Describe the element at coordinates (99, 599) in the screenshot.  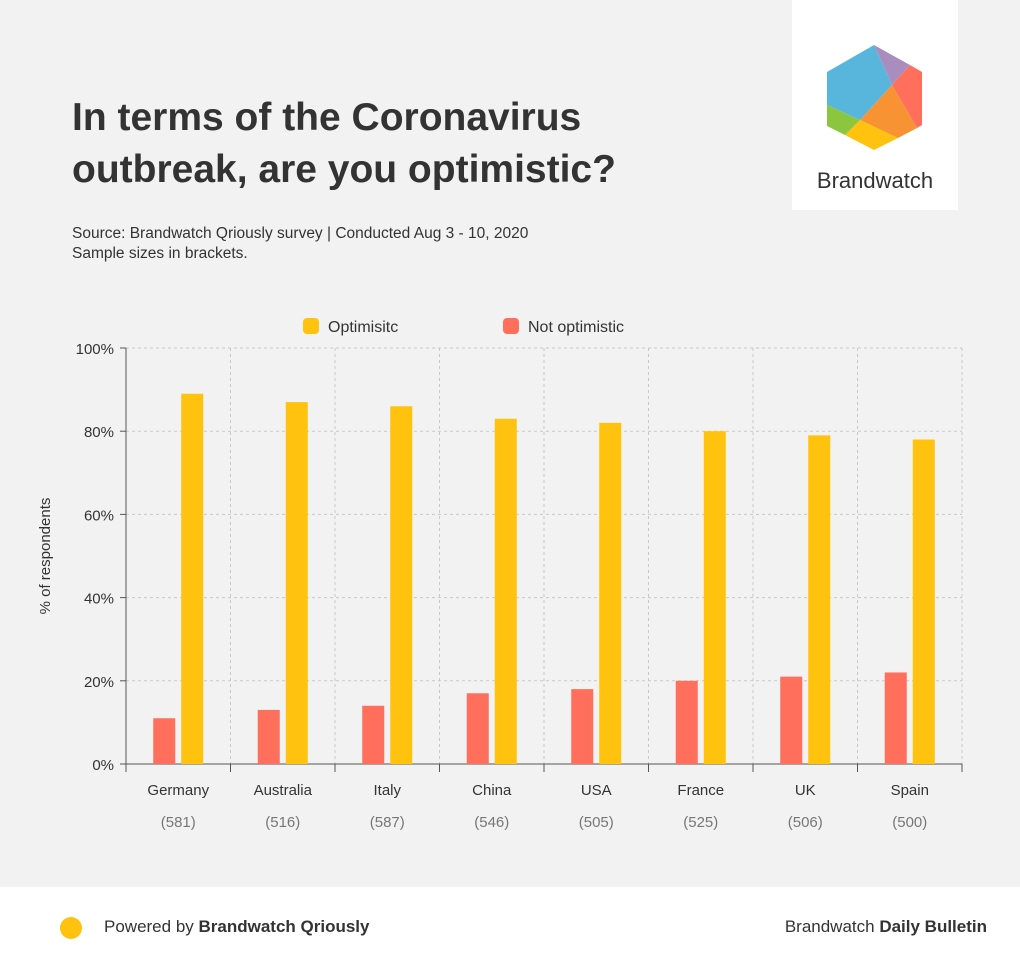
I see `y-tick-label: 40%` at that location.